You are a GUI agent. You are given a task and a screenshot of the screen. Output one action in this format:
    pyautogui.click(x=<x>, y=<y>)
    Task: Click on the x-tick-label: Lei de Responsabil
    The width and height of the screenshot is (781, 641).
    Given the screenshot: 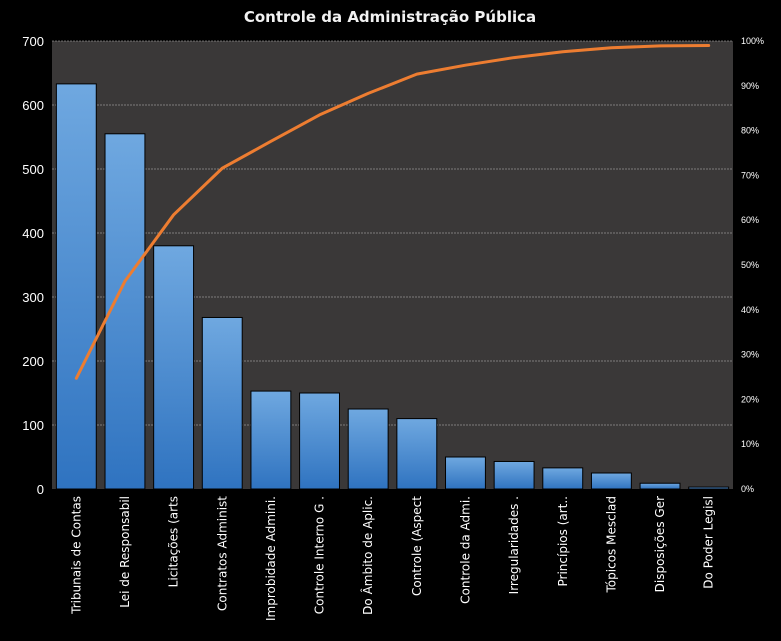 What is the action you would take?
    pyautogui.click(x=125, y=552)
    